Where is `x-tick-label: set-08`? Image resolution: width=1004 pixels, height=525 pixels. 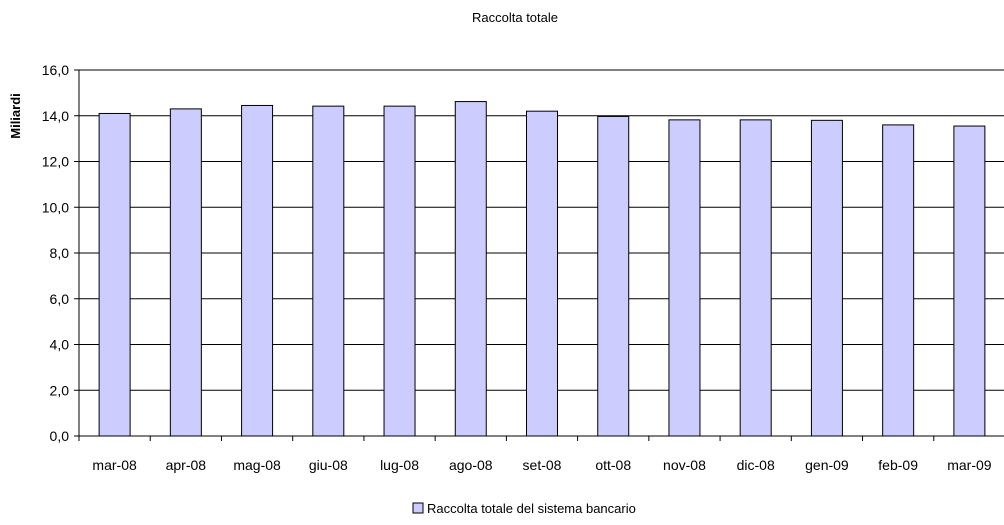
x-tick-label: set-08 is located at coordinates (542, 465).